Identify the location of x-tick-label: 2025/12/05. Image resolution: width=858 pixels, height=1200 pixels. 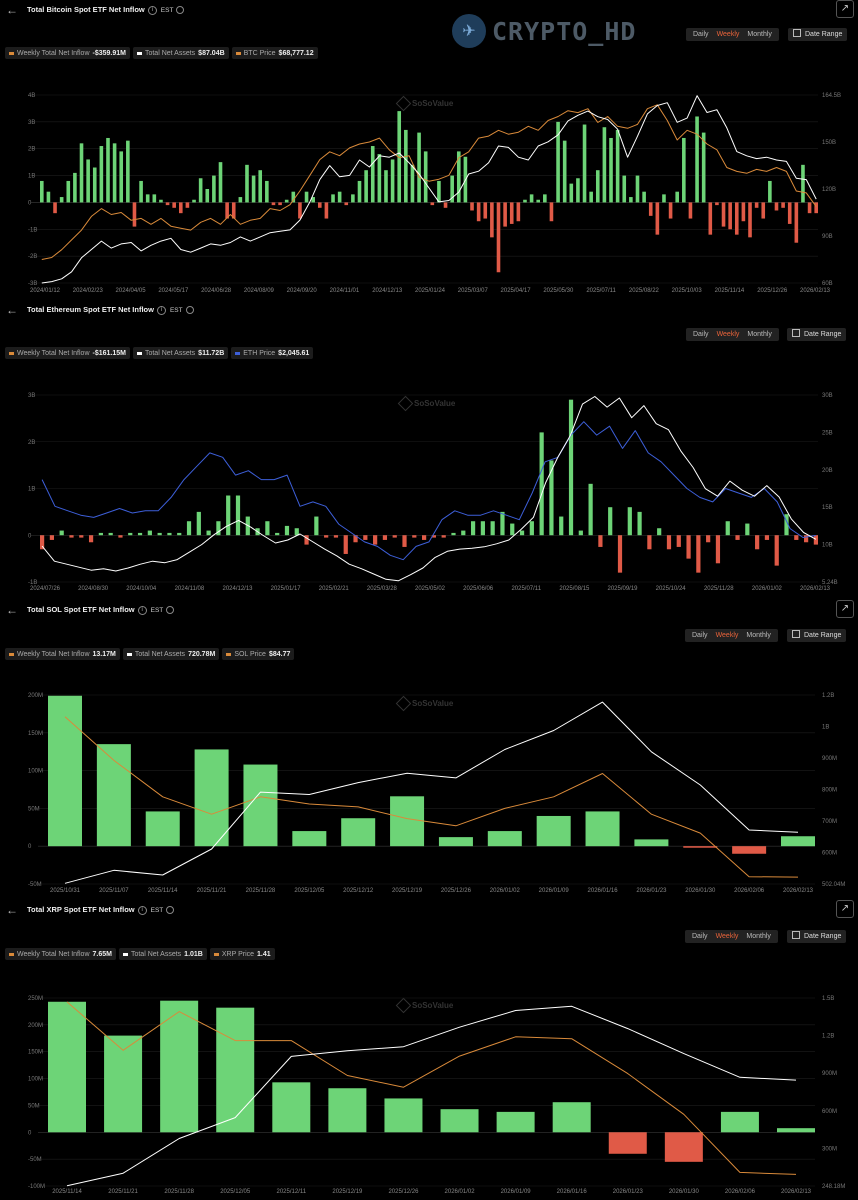
(309, 891).